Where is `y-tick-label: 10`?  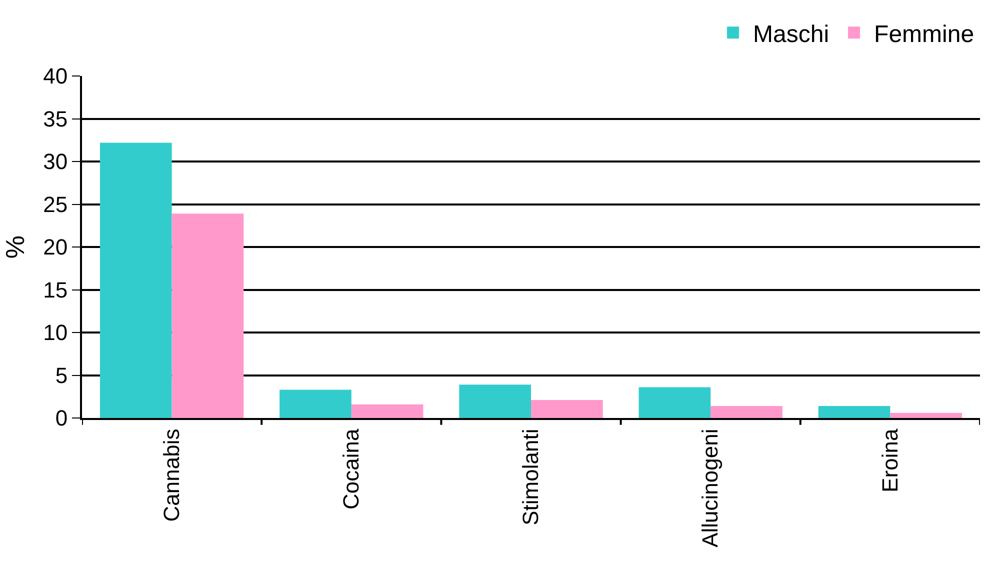 y-tick-label: 10 is located at coordinates (55, 333).